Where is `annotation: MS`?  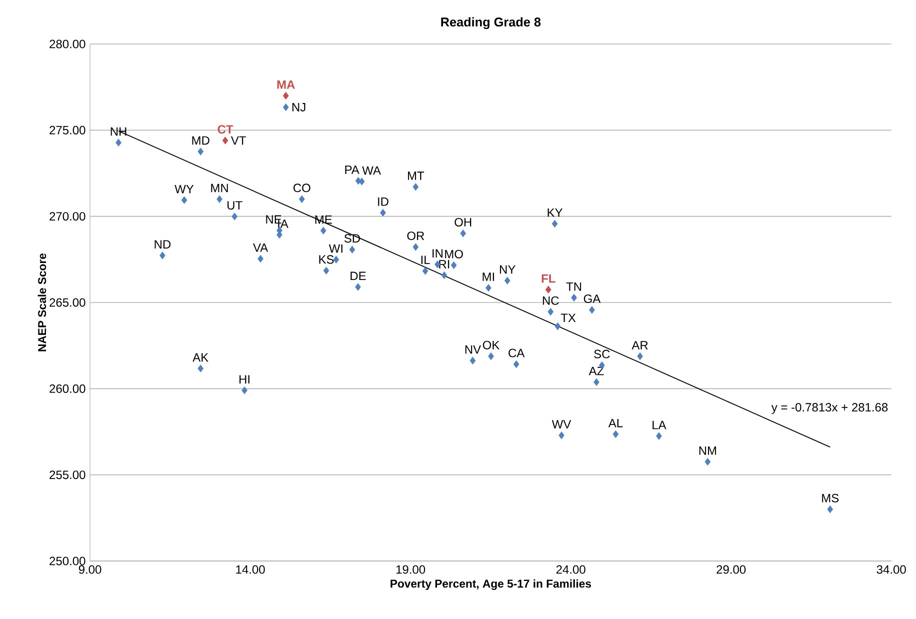
annotation: MS is located at coordinates (830, 498).